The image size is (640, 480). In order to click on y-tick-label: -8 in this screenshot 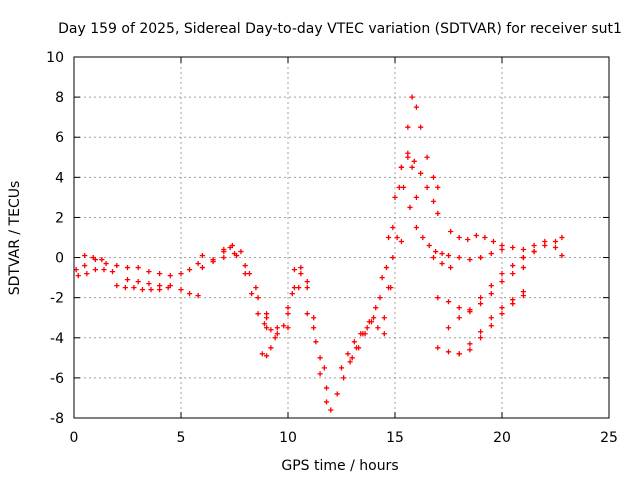, I will do `click(57, 419)`.